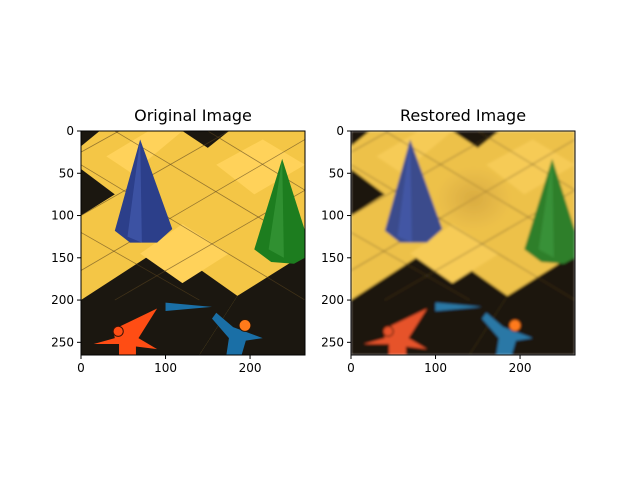 This screenshot has height=484, width=640. What do you see at coordinates (473, 198) in the screenshot?
I see `restoration-smudge` at bounding box center [473, 198].